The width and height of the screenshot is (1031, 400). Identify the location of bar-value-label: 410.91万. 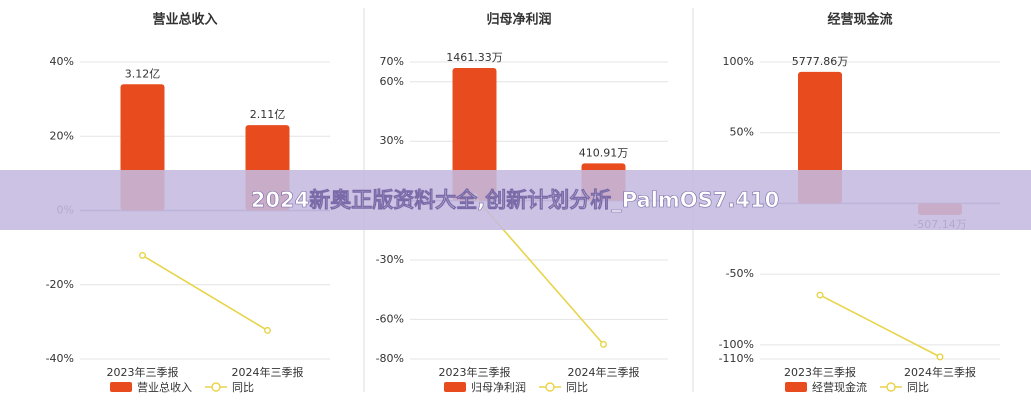
(604, 152).